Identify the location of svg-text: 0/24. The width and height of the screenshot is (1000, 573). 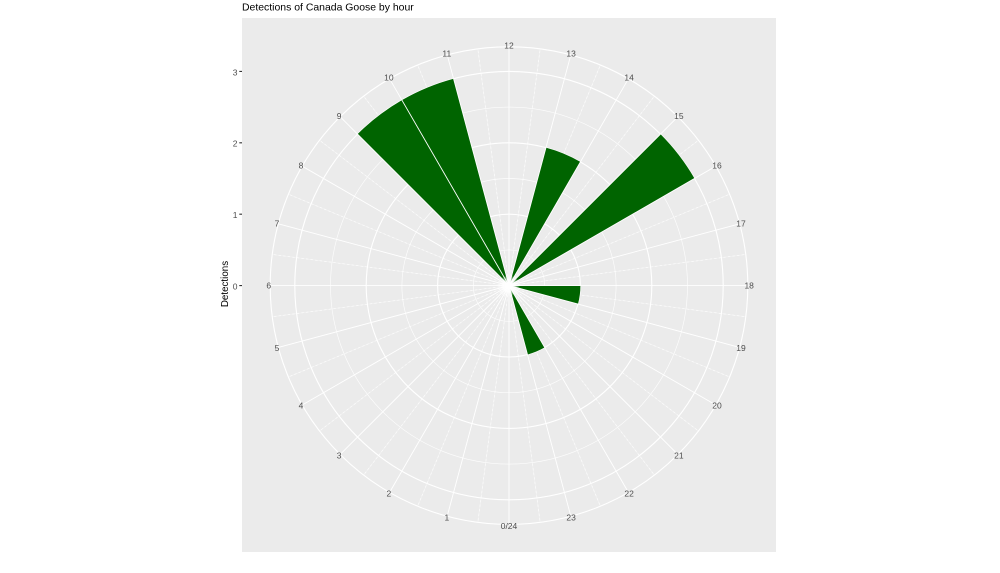
(509, 526).